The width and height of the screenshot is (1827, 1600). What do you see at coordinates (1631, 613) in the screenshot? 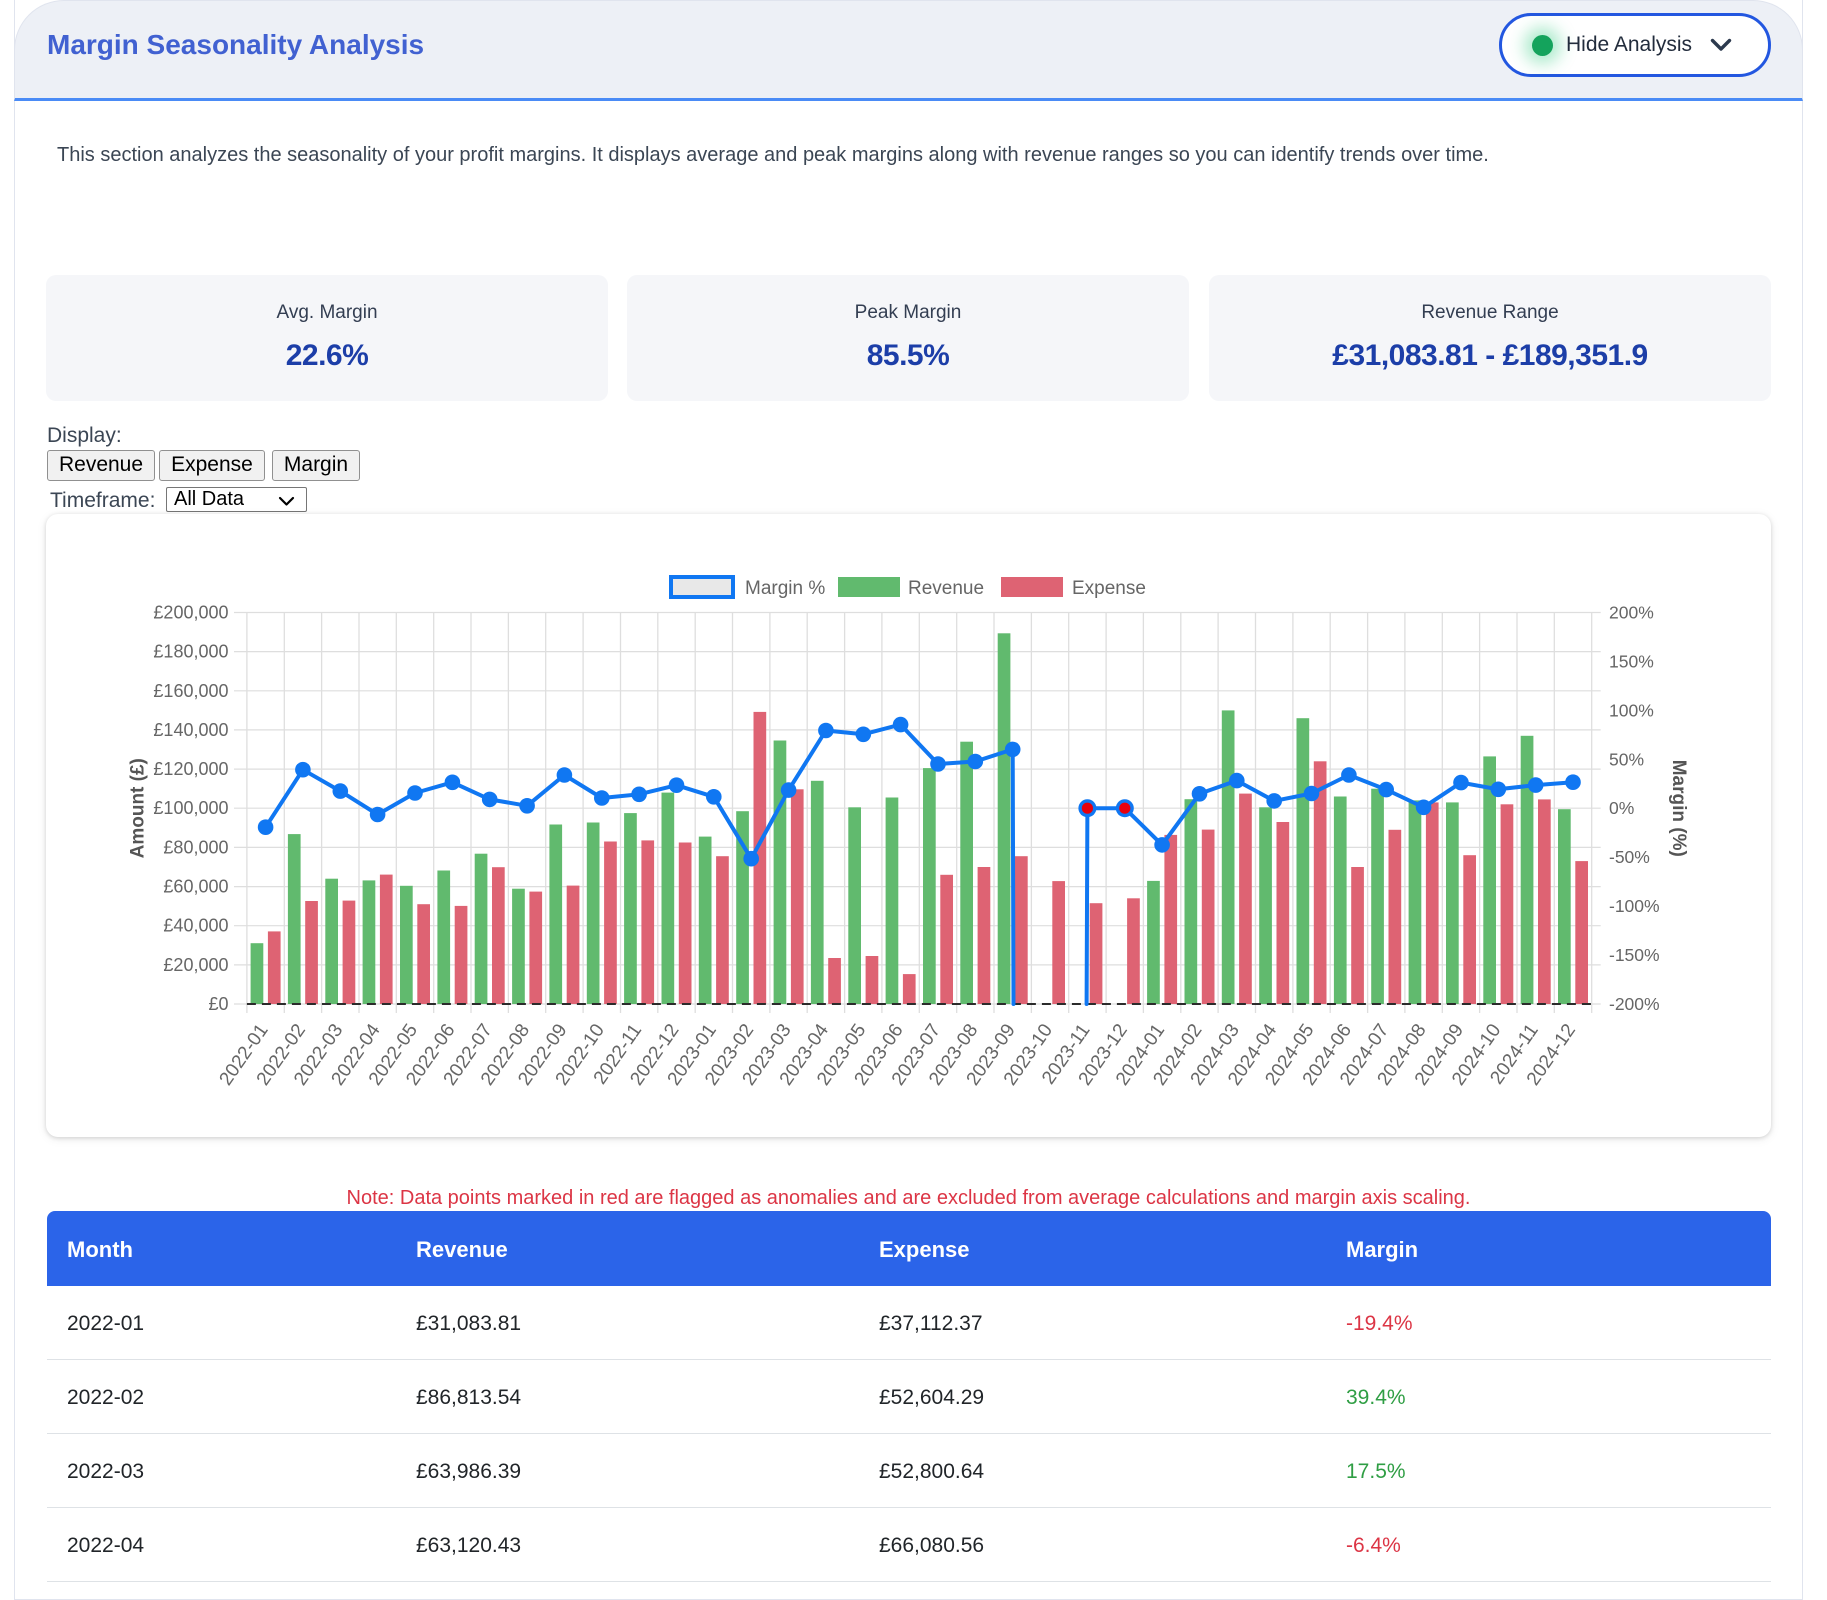
I see `svg-text: 200%` at bounding box center [1631, 613].